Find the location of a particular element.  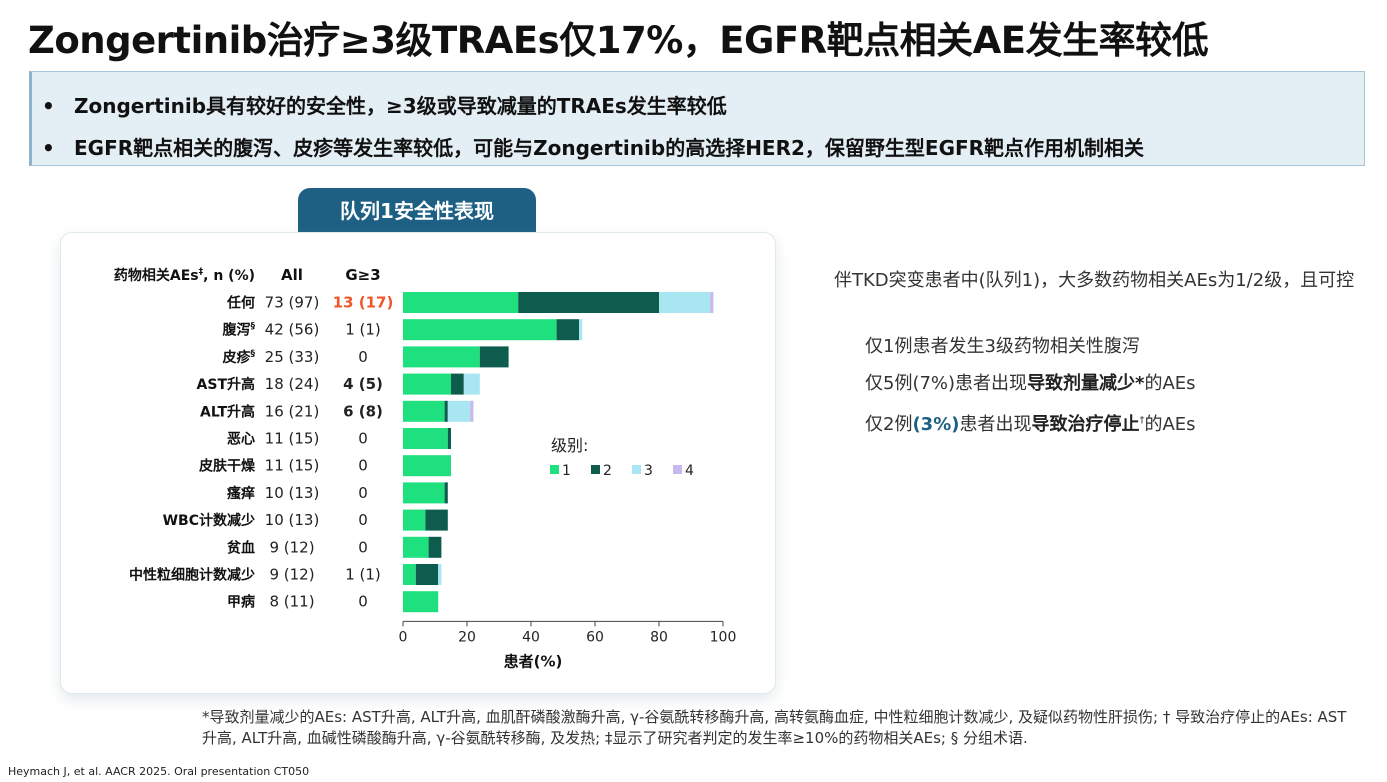

x-axis-title: 患者(%) is located at coordinates (533, 661).